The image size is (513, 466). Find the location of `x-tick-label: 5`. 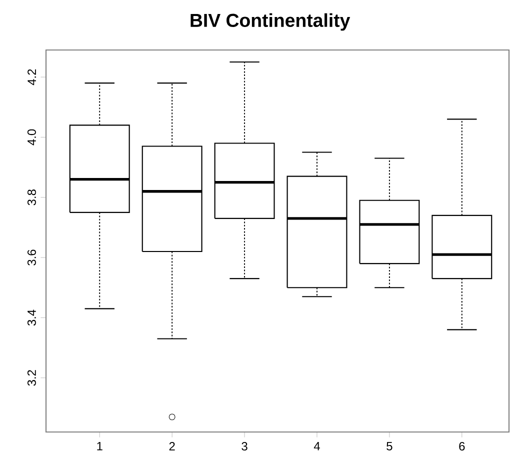

x-tick-label: 5 is located at coordinates (389, 446).